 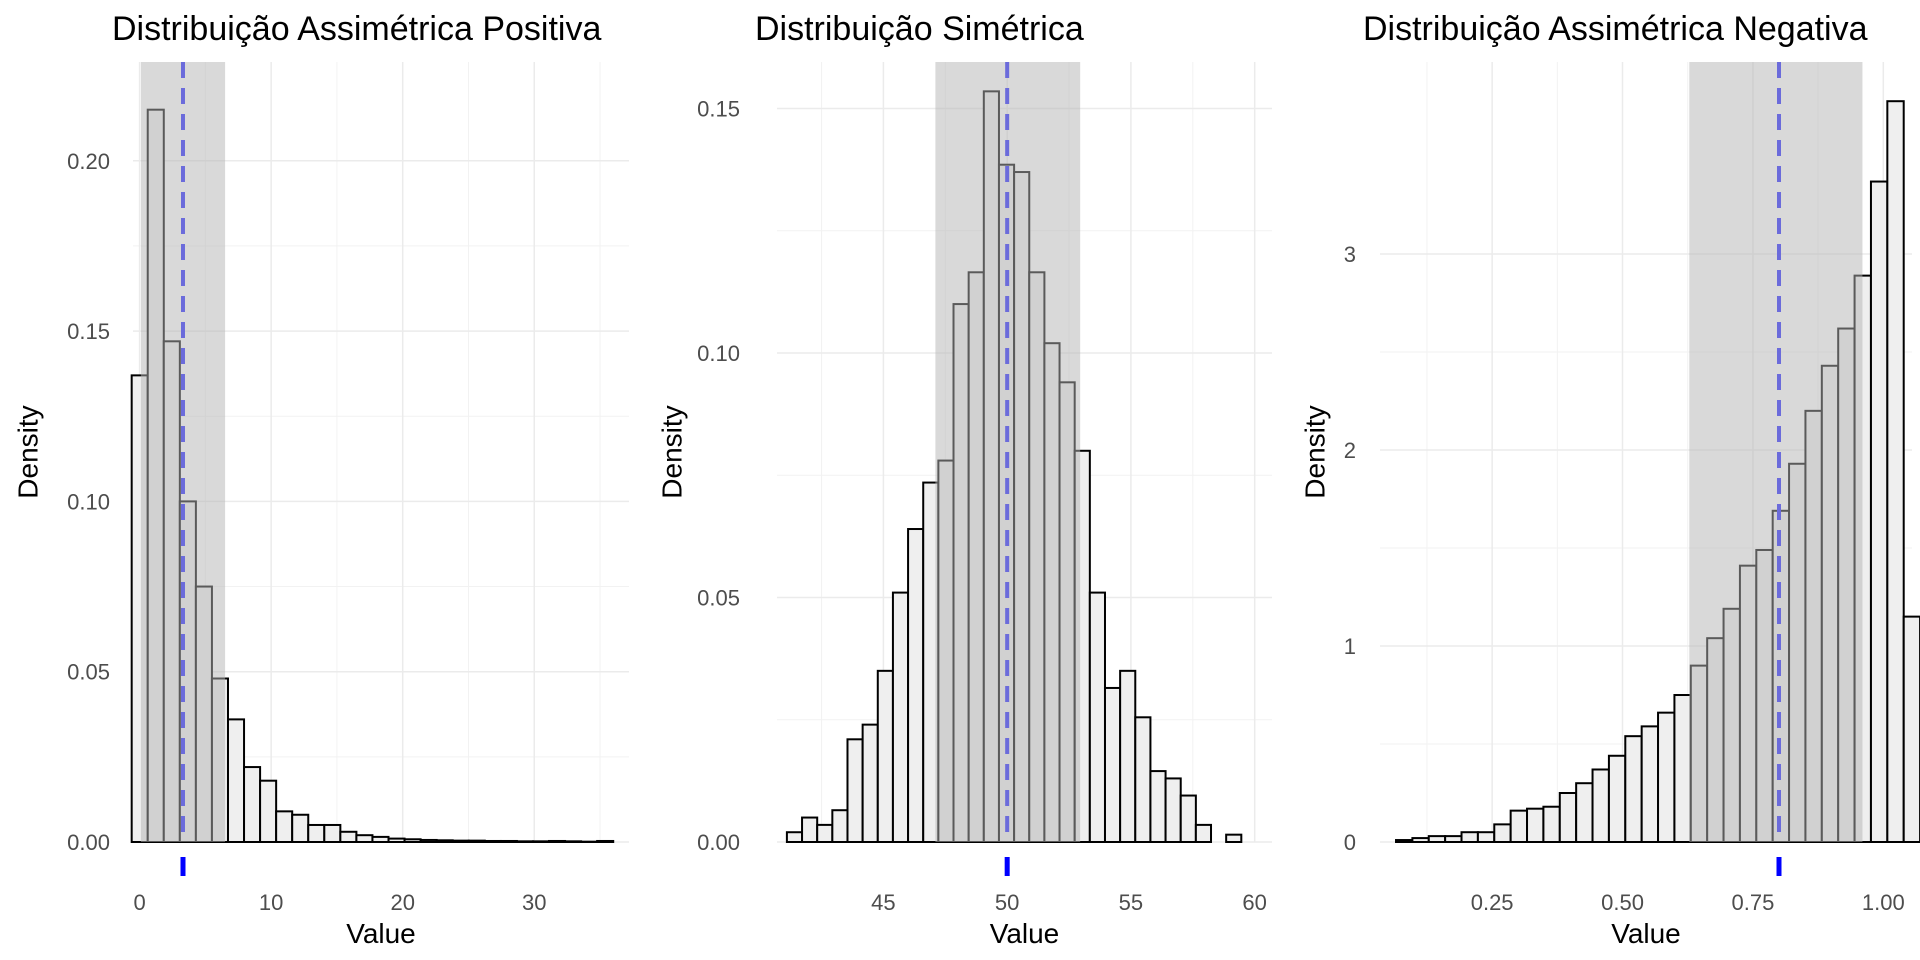 I want to click on x-tick-label: 0.75, so click(x=1753, y=902).